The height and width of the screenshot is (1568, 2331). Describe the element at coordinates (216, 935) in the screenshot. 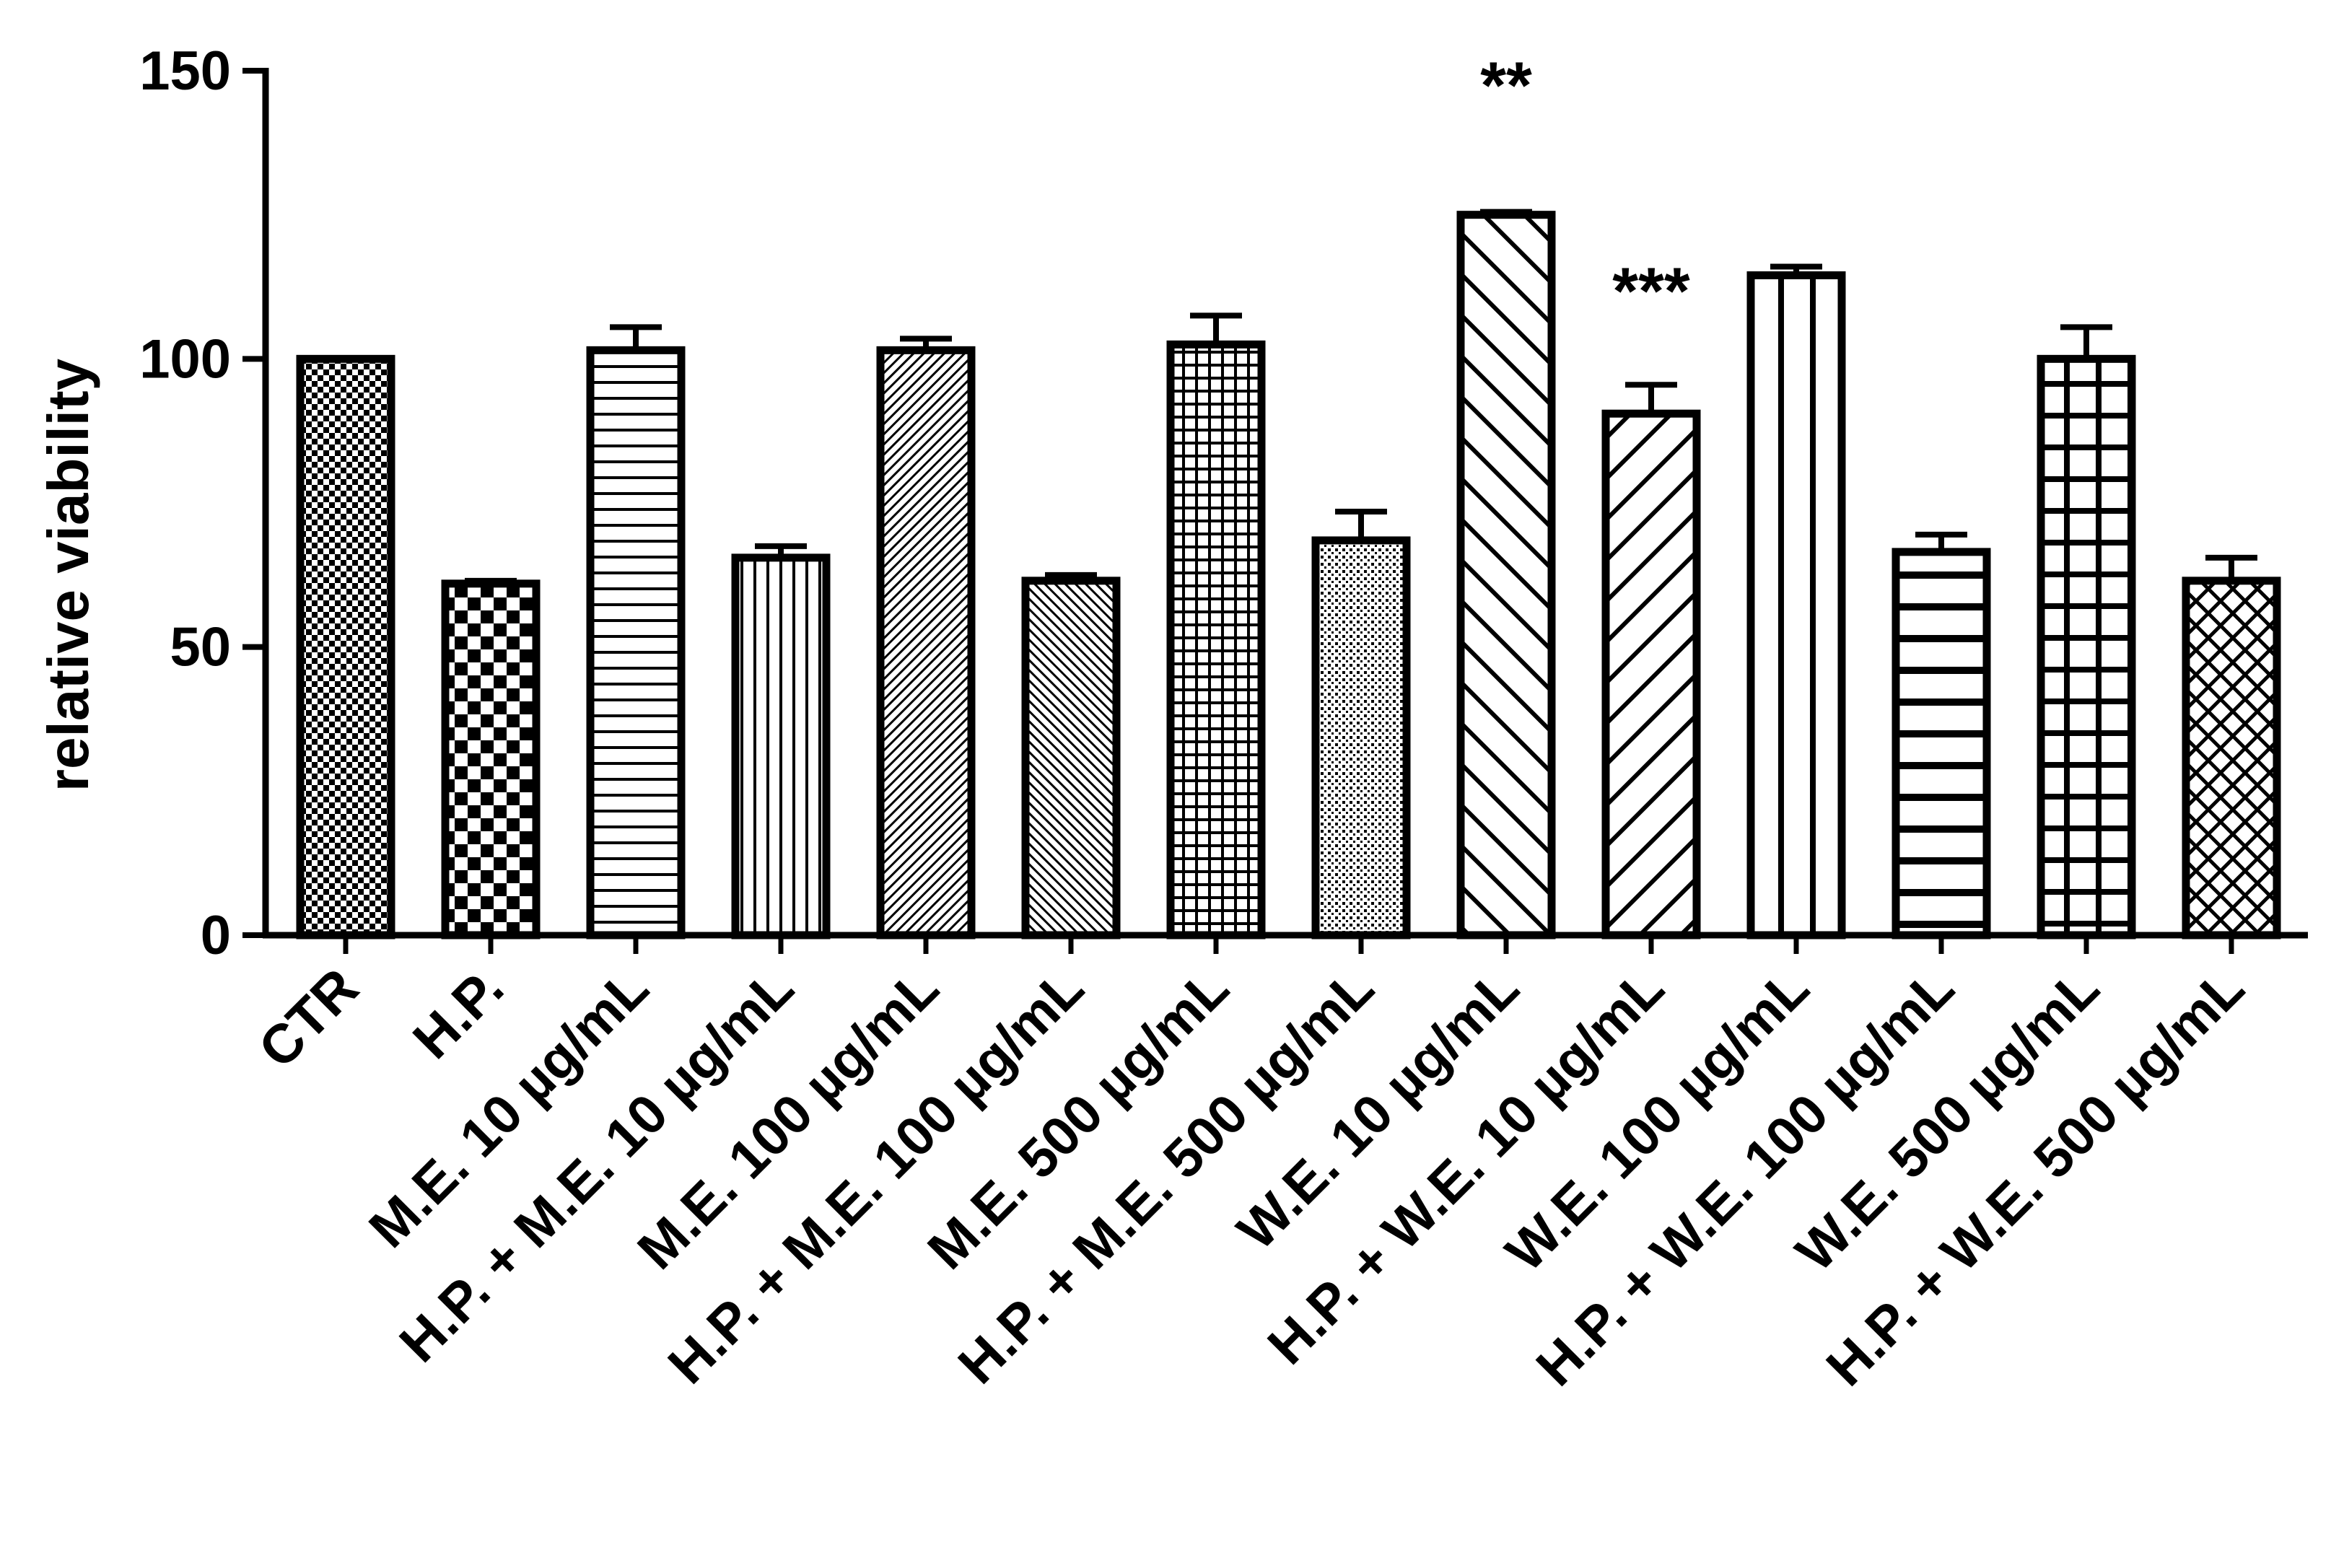

I see `y-tick-label-0: 0` at that location.